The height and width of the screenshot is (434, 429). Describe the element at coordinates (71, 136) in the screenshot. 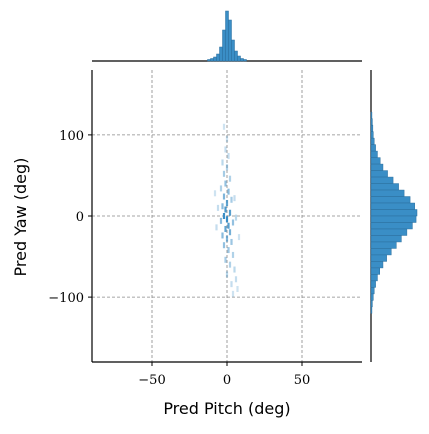

I see `y-tick-label-2: 100` at that location.